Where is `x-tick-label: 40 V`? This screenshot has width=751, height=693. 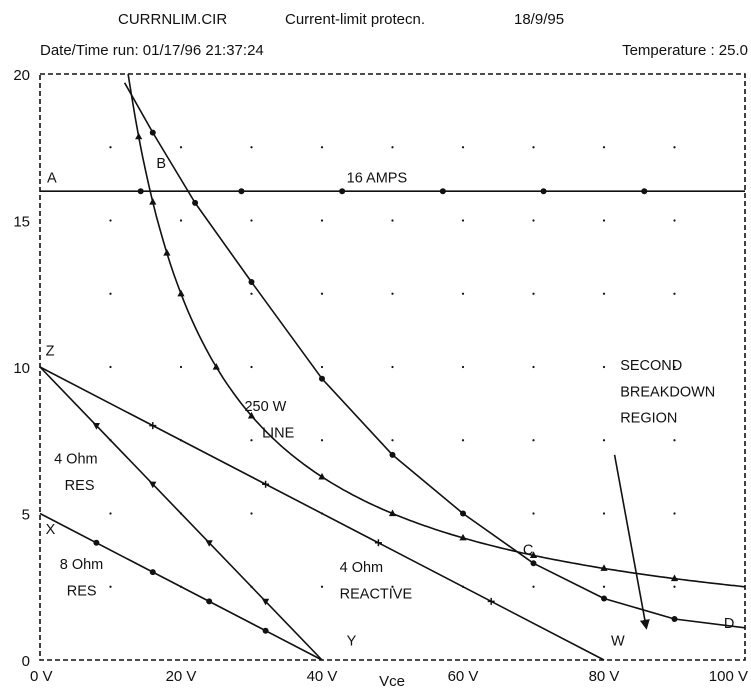
x-tick-label: 40 V is located at coordinates (322, 676).